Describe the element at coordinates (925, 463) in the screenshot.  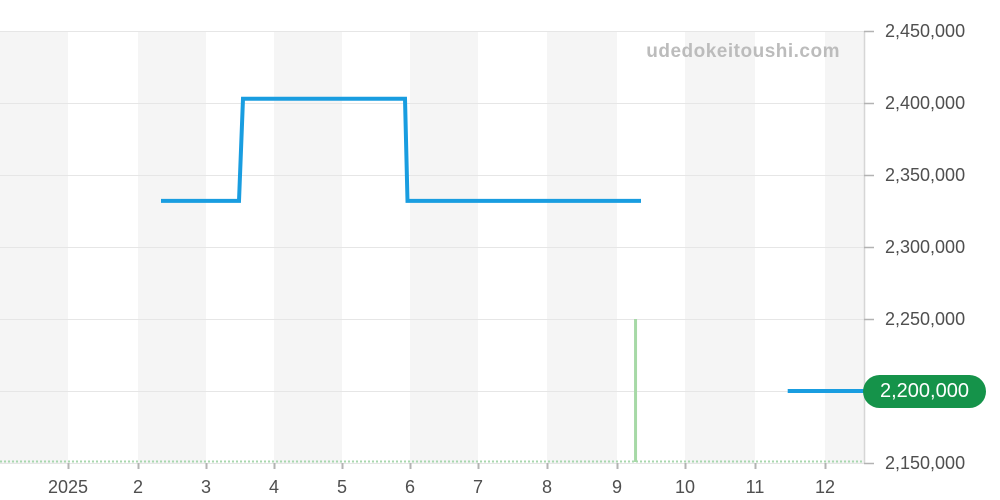
I see `y-axis-label: 2,150,000` at that location.